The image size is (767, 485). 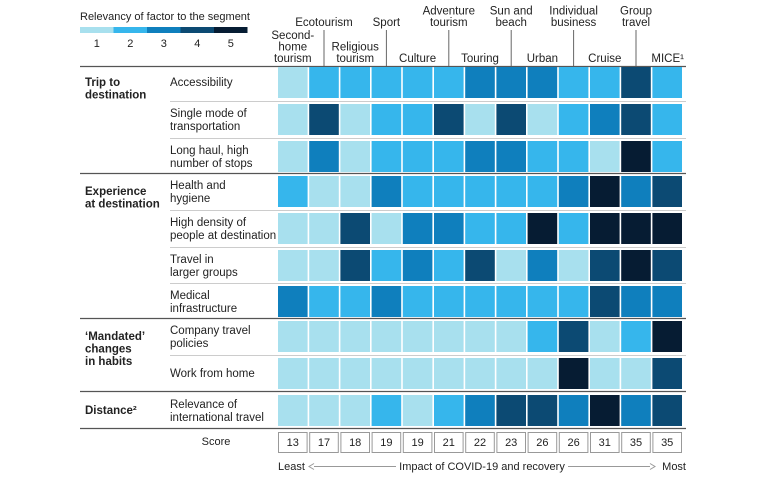 What do you see at coordinates (356, 48) in the screenshot?
I see `column-header-2-line: Religious` at bounding box center [356, 48].